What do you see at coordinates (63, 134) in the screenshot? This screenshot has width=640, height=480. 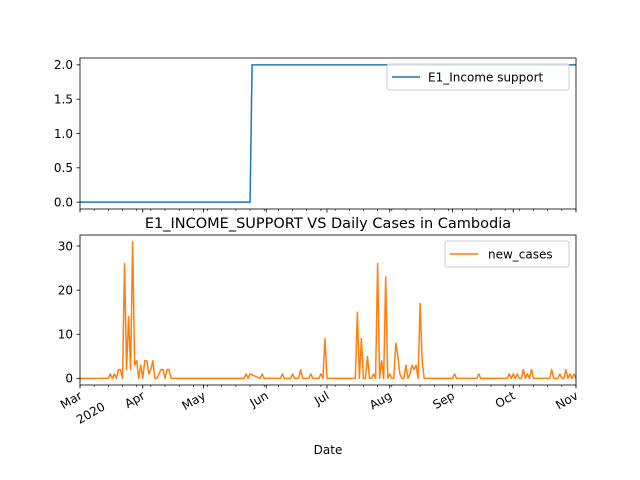 I see `y-tick-label: 1.0` at bounding box center [63, 134].